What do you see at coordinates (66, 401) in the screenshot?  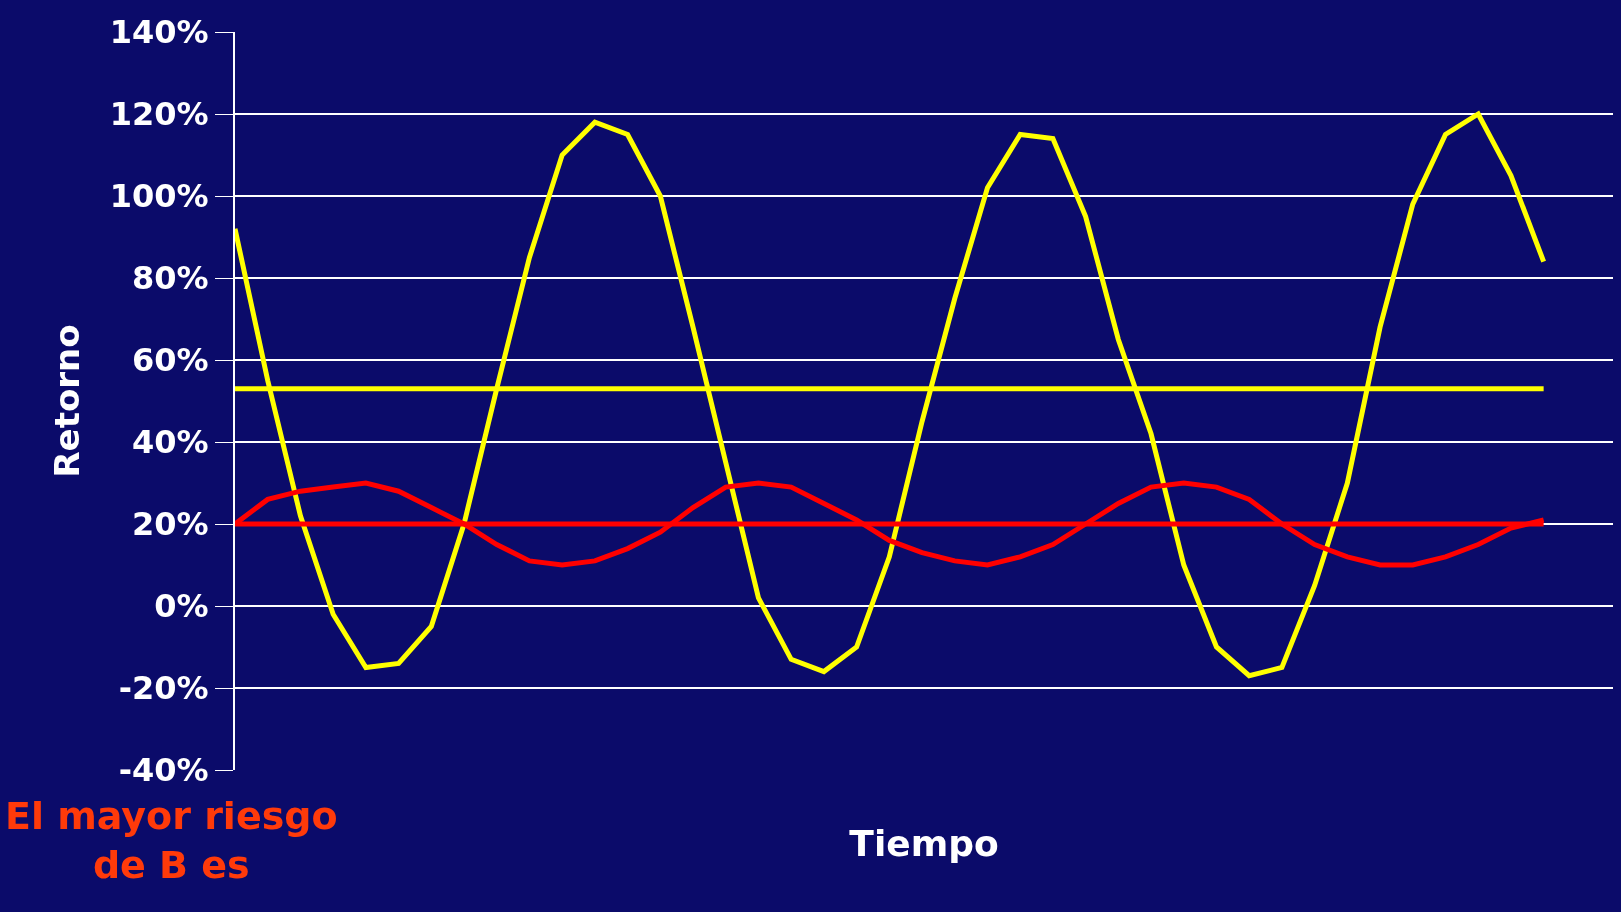 I see `y-axis-title: Retorno` at bounding box center [66, 401].